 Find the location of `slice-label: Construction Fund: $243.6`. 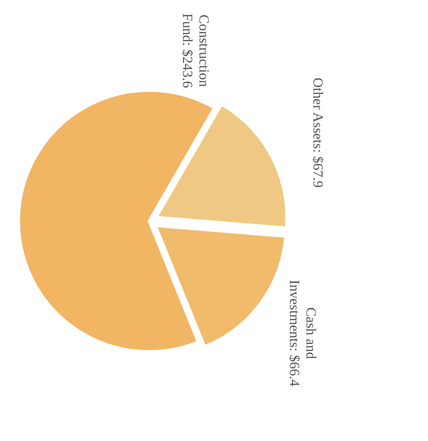

slice-label: Construction Fund: $243.6 is located at coordinates (195, 50).